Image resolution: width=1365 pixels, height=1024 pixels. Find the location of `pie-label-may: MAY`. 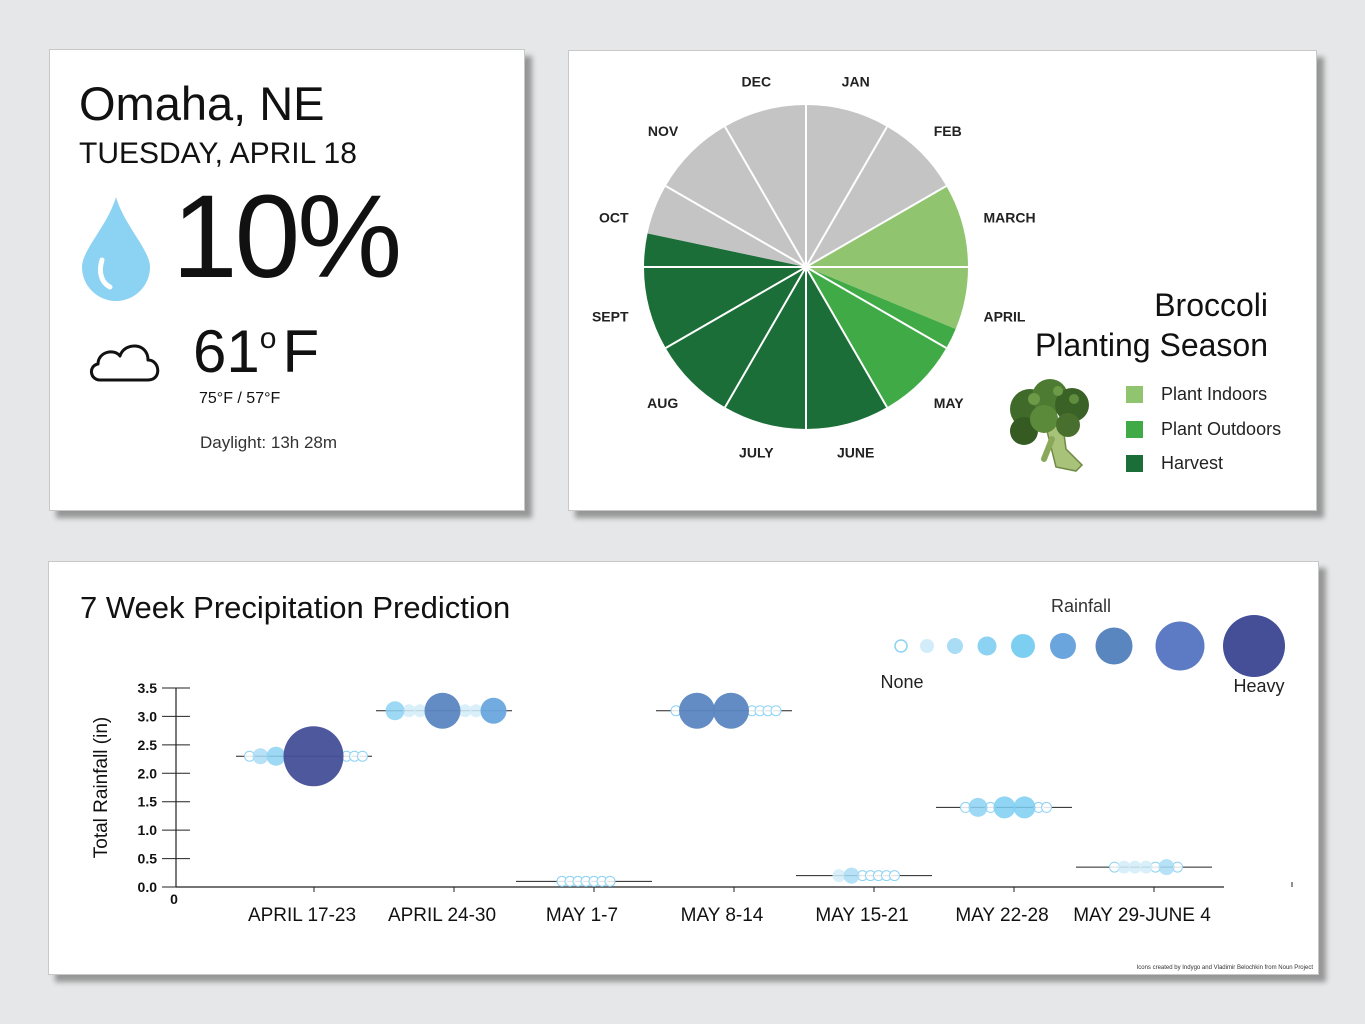

pie-label-may: MAY is located at coordinates (949, 403).